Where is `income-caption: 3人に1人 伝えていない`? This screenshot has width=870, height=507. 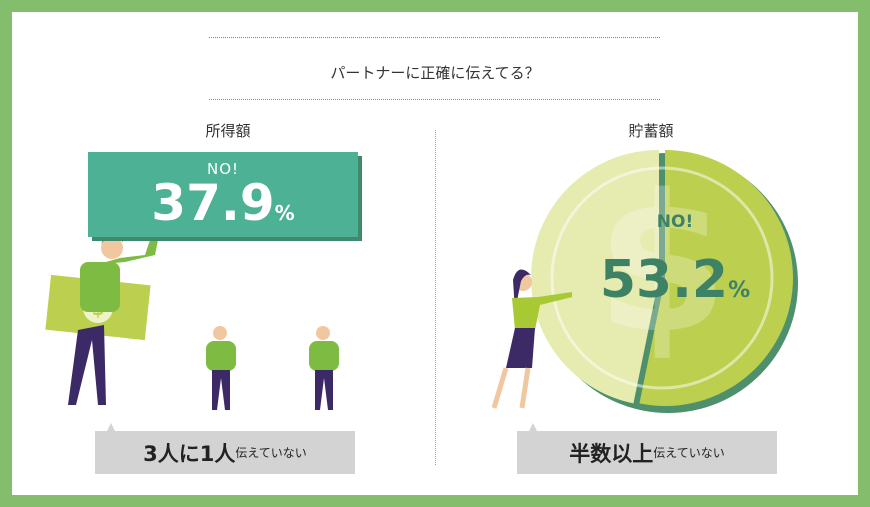 income-caption: 3人に1人 伝えていない is located at coordinates (225, 448).